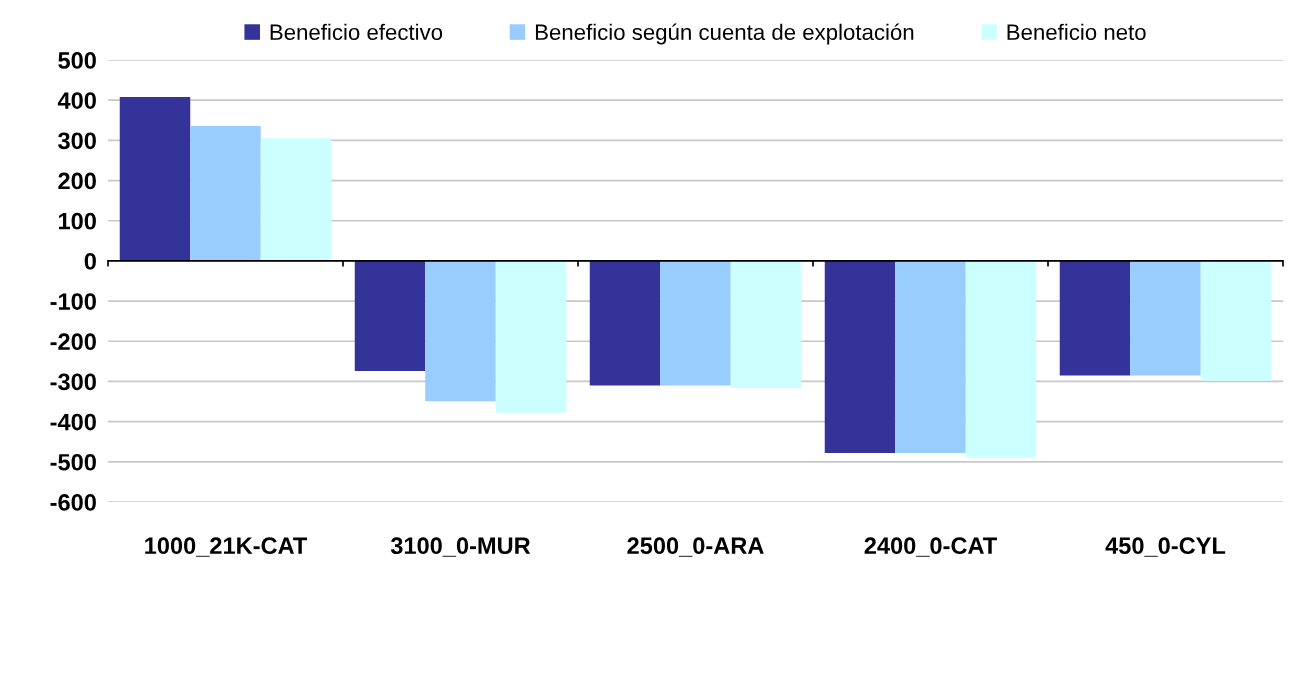  What do you see at coordinates (1165, 547) in the screenshot?
I see `x-tick-label: 450_0-CYL` at bounding box center [1165, 547].